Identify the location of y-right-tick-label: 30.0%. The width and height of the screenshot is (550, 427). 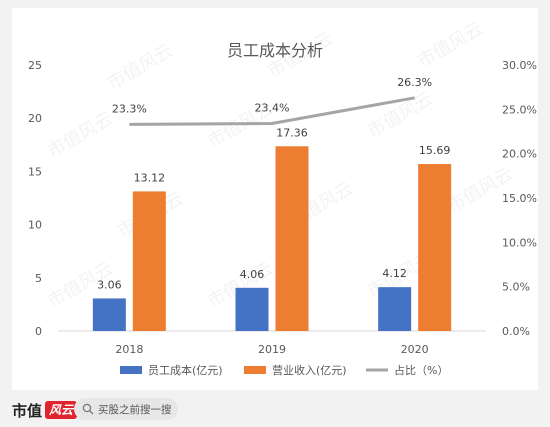
(519, 65).